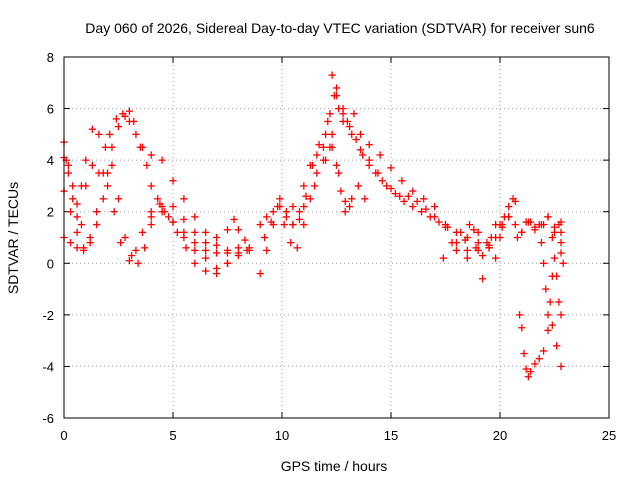 The height and width of the screenshot is (480, 640). What do you see at coordinates (50, 212) in the screenshot?
I see `y-tick-label: 2` at bounding box center [50, 212].